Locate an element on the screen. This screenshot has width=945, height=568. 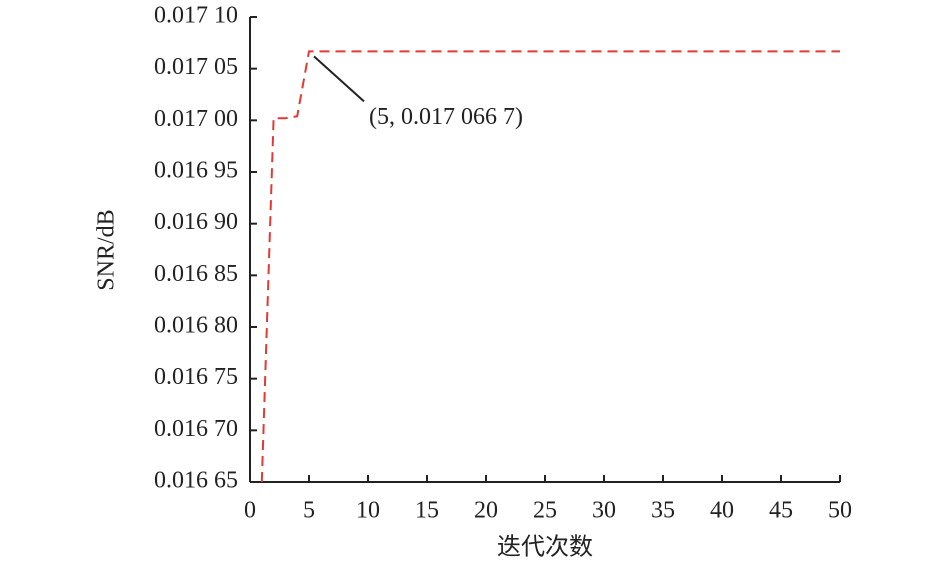
y-tick-label: 0.016 65 is located at coordinates (196, 481).